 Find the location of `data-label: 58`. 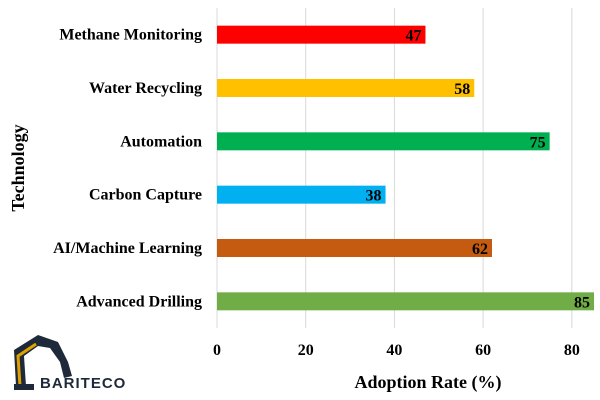

data-label: 58 is located at coordinates (462, 89).